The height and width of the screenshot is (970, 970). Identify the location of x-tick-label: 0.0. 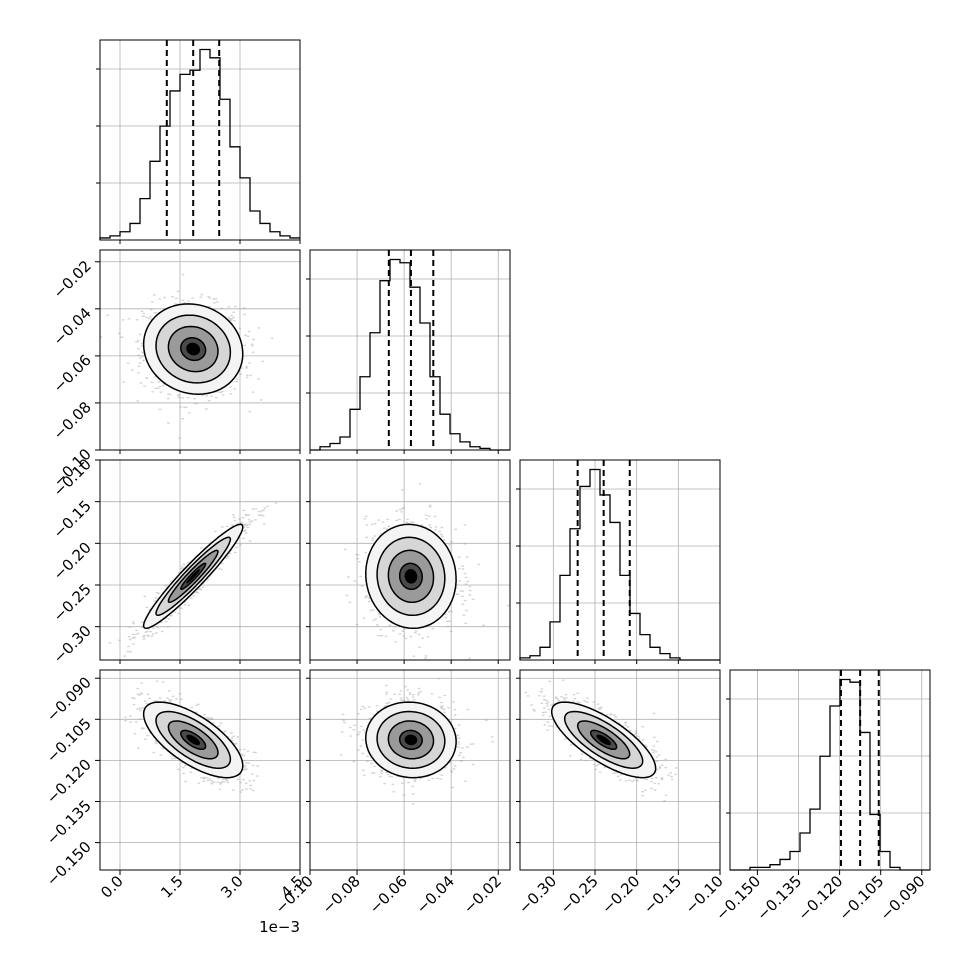
(112, 887).